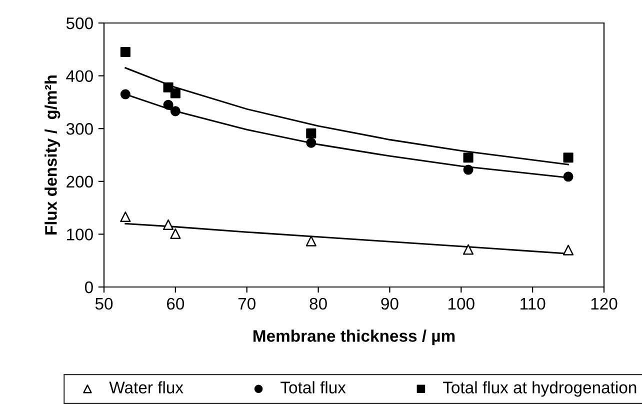 The width and height of the screenshot is (642, 409). What do you see at coordinates (79, 76) in the screenshot?
I see `y-tick-label: 400` at bounding box center [79, 76].